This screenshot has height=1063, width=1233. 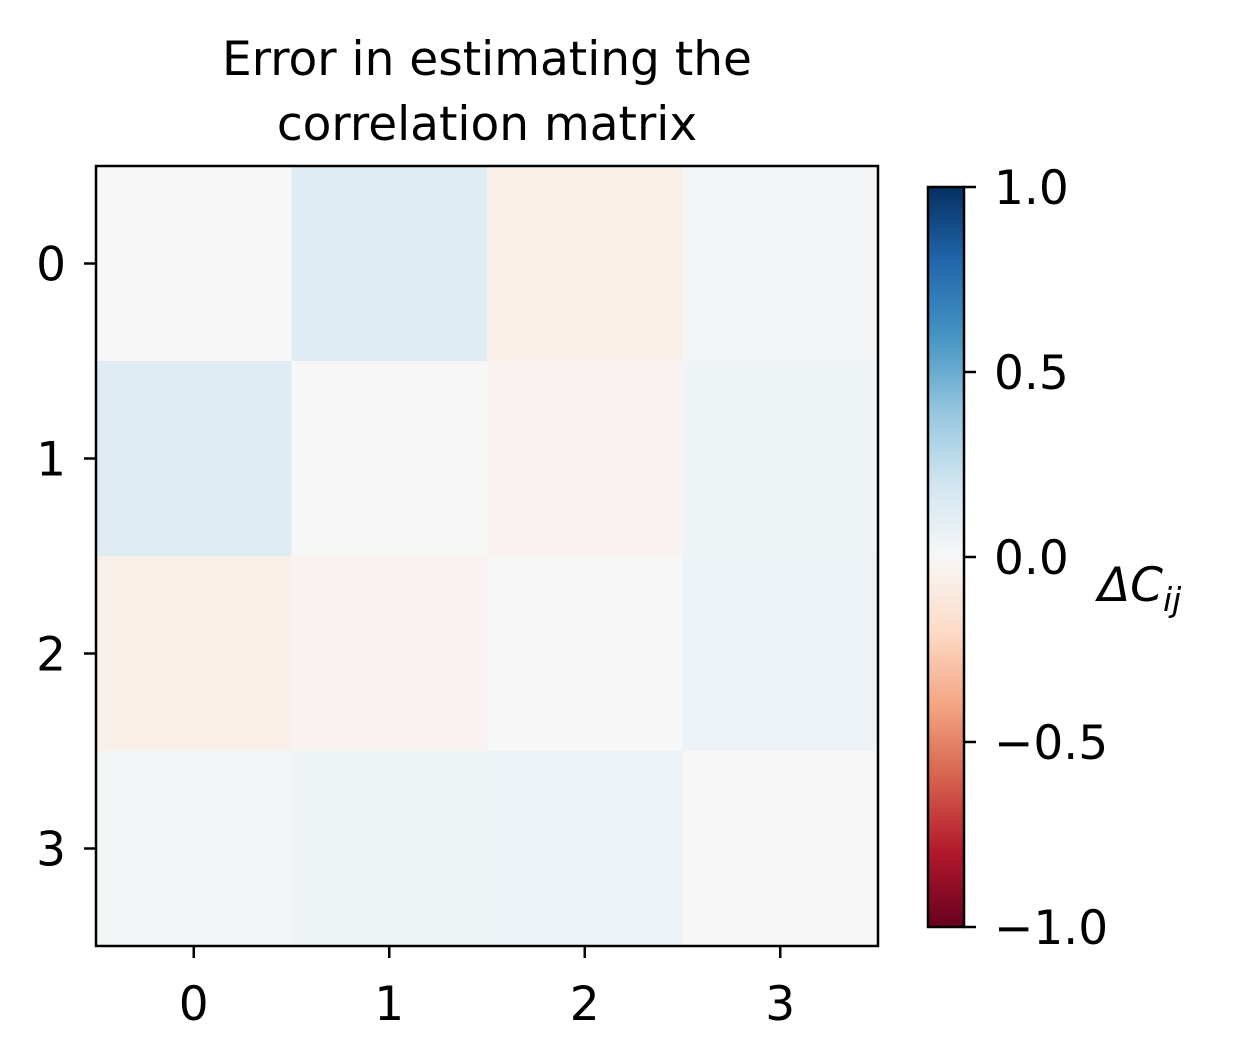 What do you see at coordinates (1031, 558) in the screenshot?
I see `colorbar-tick-label: 0.0` at bounding box center [1031, 558].